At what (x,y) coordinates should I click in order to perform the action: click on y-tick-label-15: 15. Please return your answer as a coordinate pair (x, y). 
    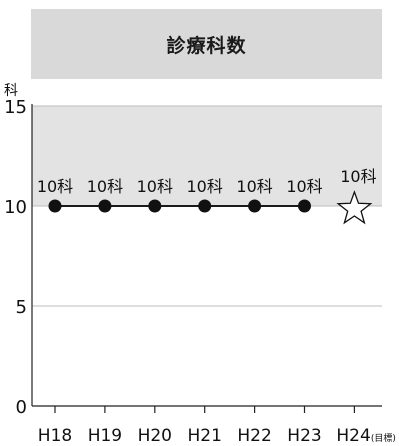
    Looking at the image, I should click on (15, 107).